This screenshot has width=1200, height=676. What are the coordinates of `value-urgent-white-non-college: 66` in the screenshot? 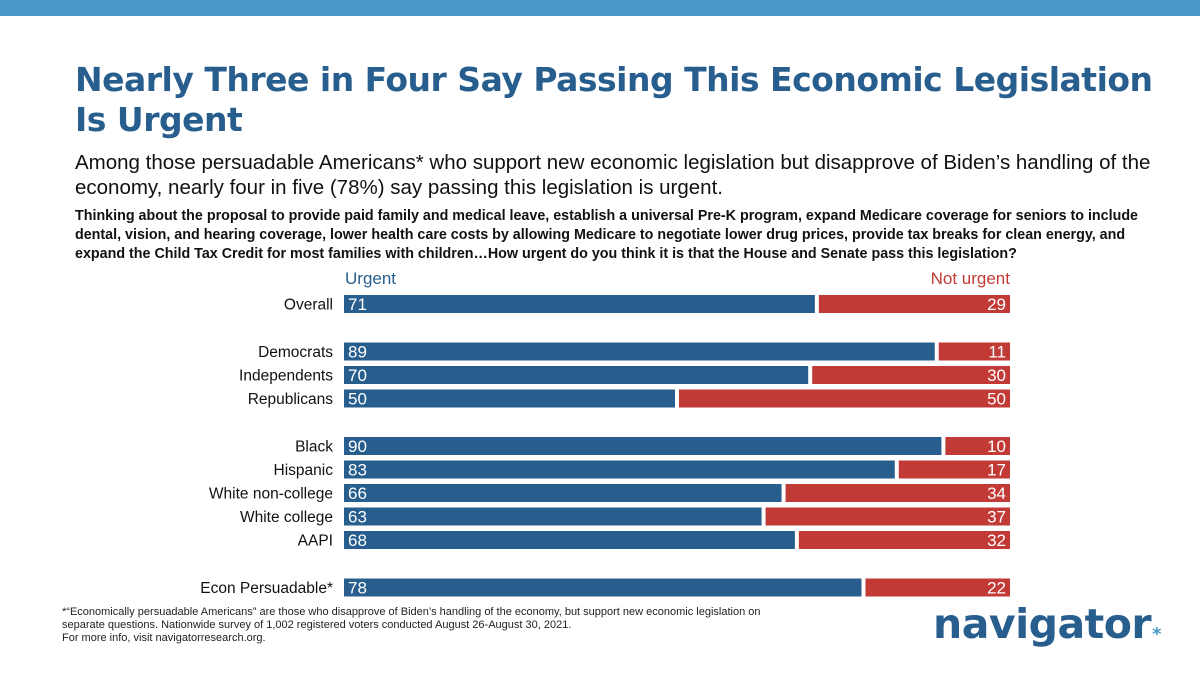 It's located at (357, 493).